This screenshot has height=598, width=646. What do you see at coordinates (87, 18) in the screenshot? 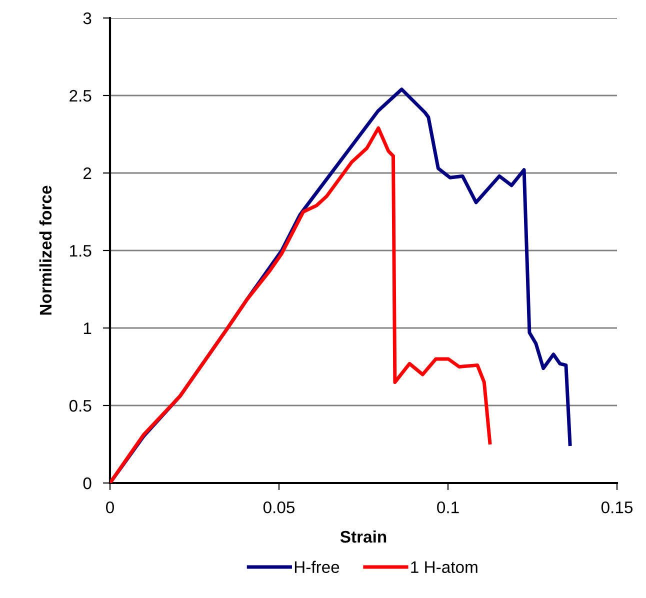
I see `y-tick-label: 3` at bounding box center [87, 18].